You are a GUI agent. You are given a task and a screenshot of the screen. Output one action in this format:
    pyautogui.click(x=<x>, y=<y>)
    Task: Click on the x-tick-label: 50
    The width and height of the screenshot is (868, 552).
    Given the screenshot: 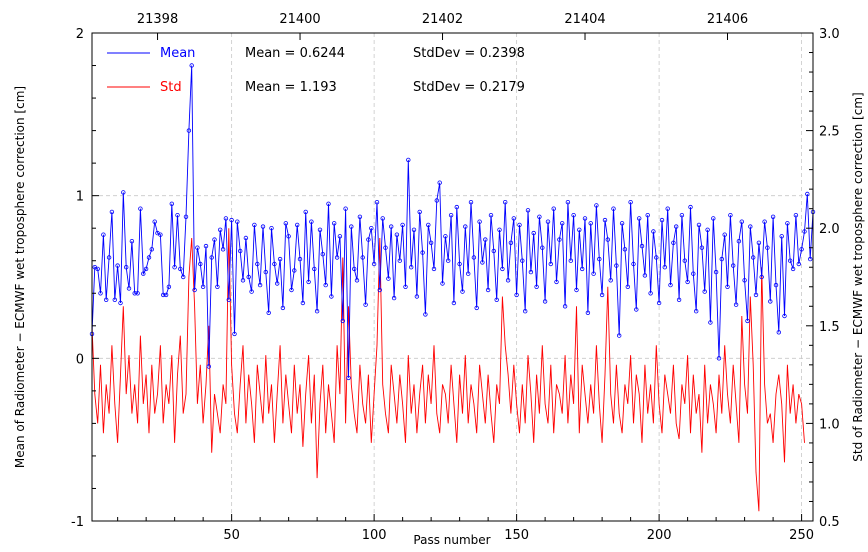 What is the action you would take?
    pyautogui.click(x=231, y=535)
    